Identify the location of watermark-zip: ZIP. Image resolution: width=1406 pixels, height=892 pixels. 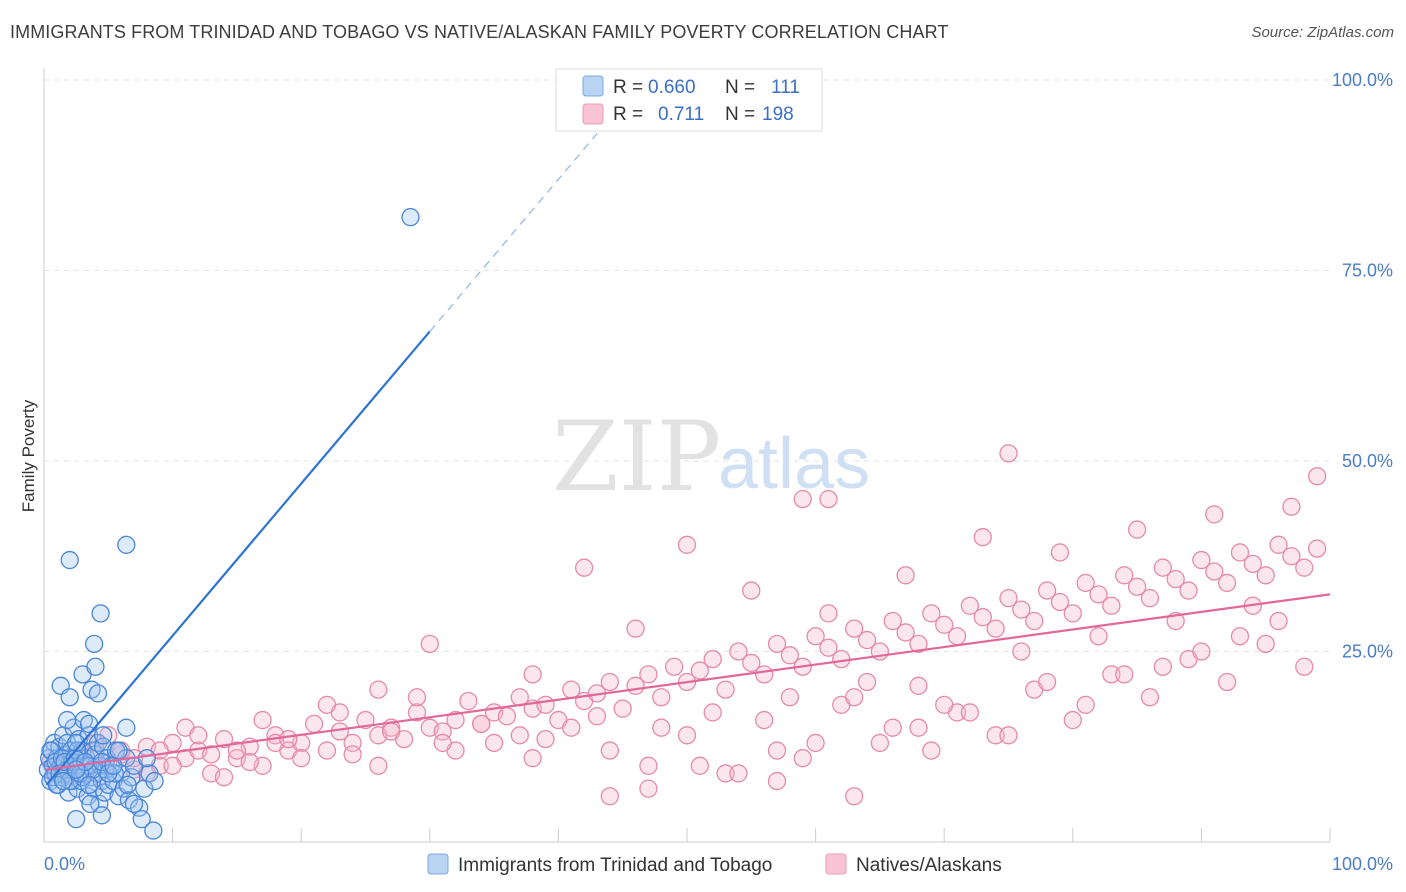
(636, 457).